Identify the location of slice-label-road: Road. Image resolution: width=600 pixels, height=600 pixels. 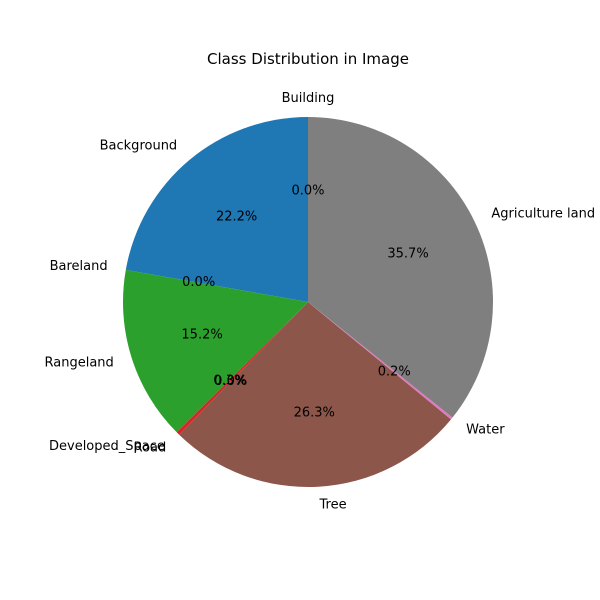
(150, 448).